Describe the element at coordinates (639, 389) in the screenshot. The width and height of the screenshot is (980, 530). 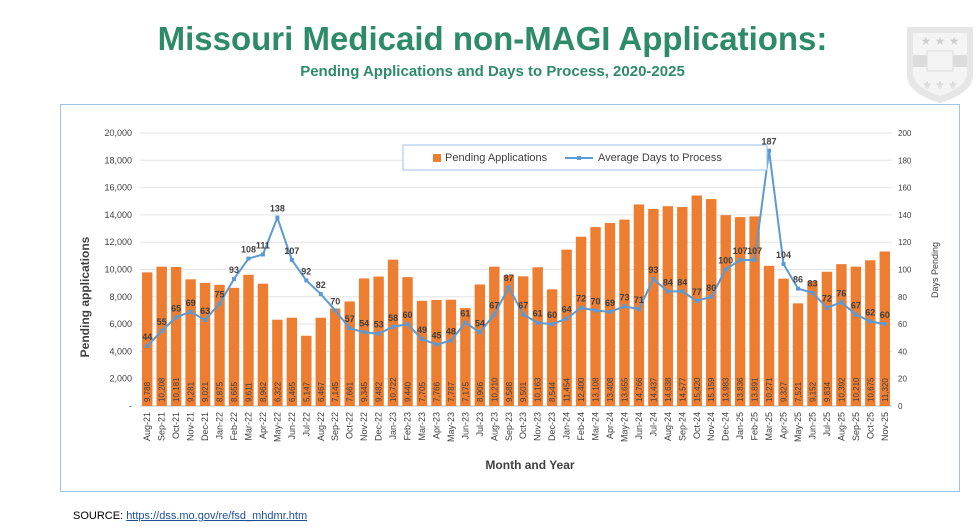
I see `bar-data-label: 14,766` at that location.